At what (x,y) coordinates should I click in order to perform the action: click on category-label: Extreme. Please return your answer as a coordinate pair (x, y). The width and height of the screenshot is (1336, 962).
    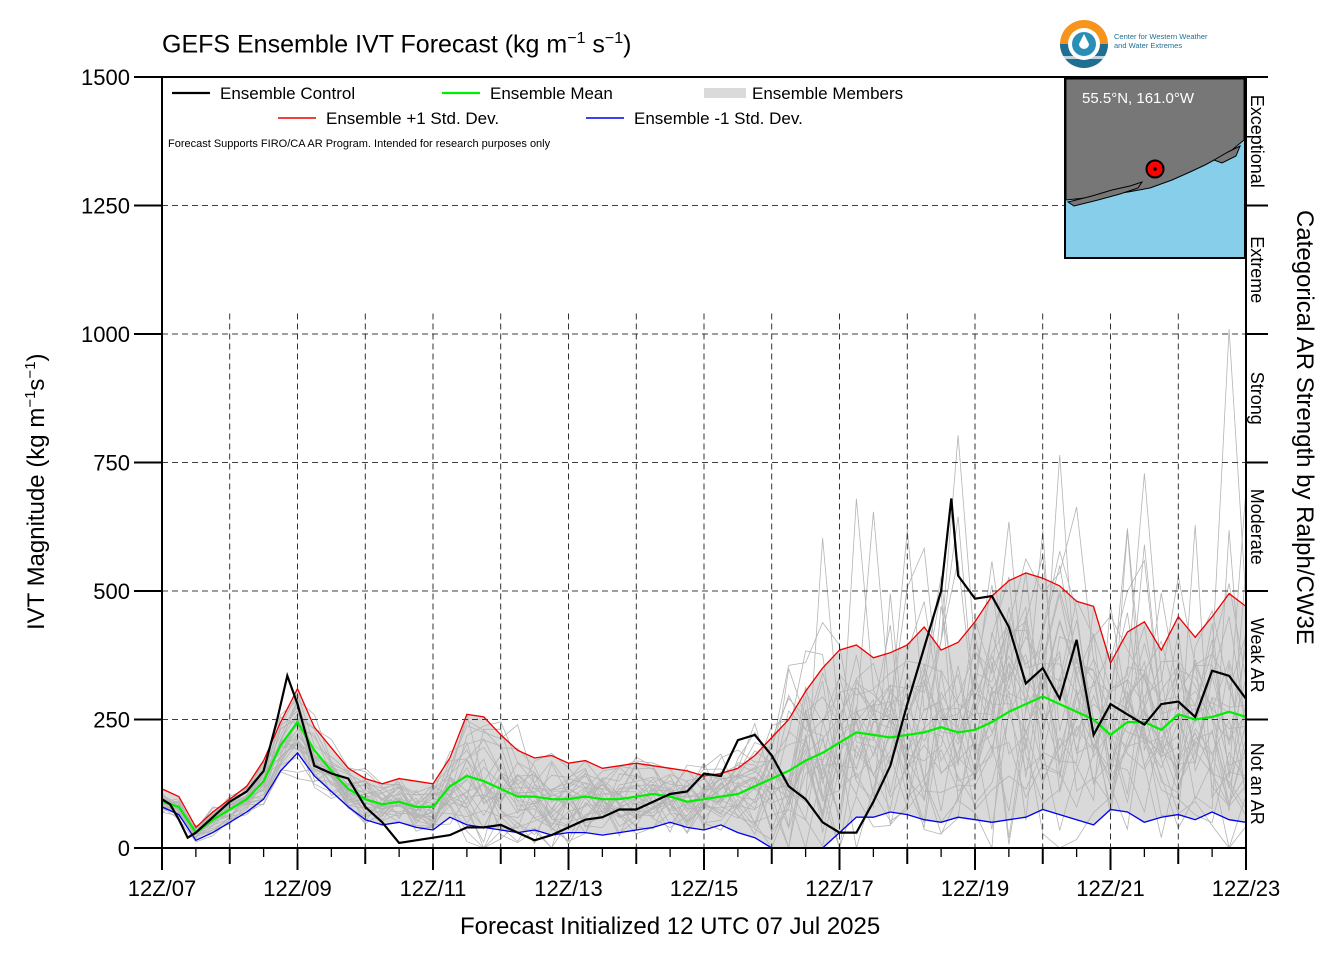
    Looking at the image, I should click on (1257, 269).